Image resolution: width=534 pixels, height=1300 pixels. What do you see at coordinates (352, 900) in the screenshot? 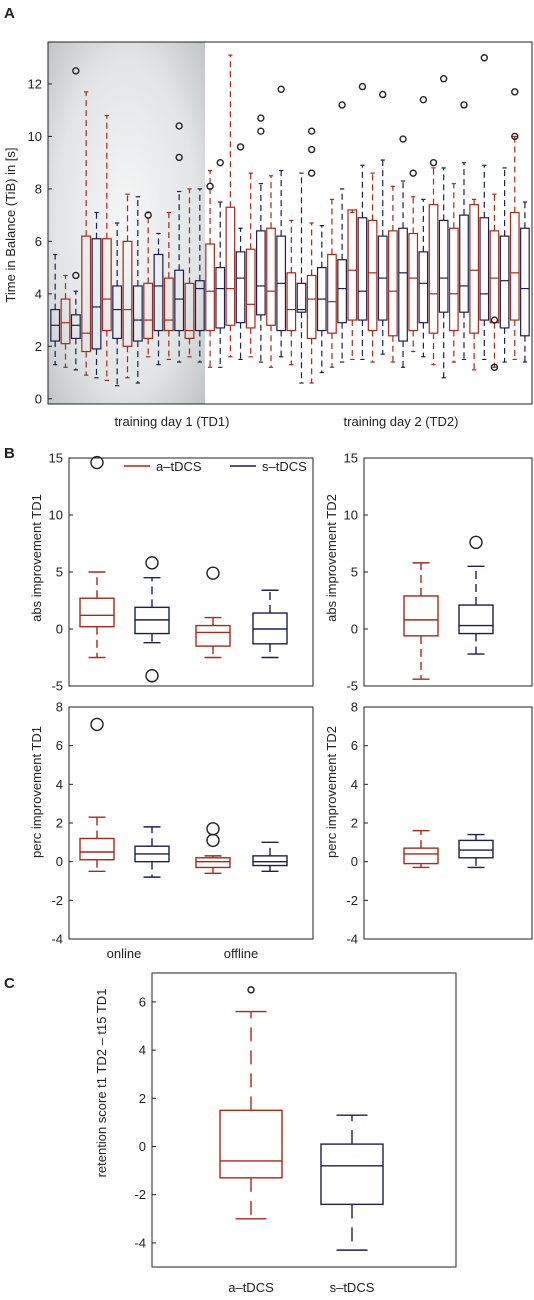
I see `perc-td2-tick-label: -2` at bounding box center [352, 900].